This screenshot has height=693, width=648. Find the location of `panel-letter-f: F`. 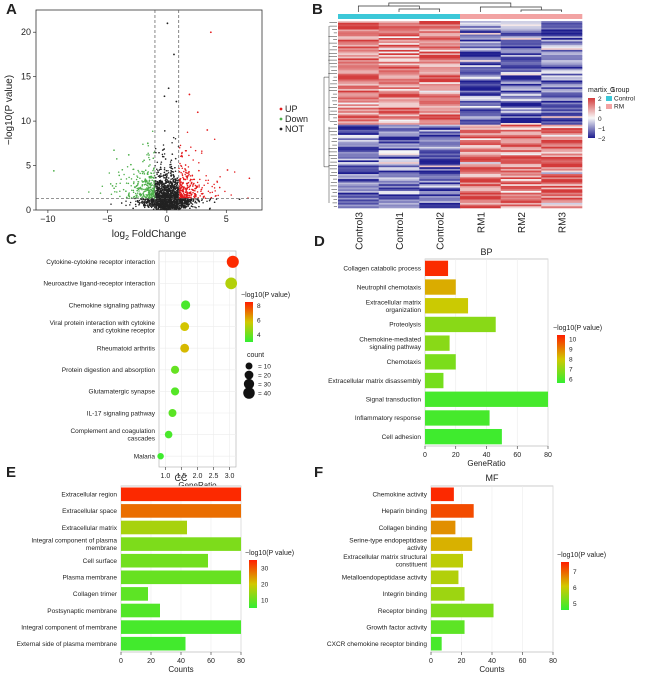

panel-letter-f: F is located at coordinates (318, 472).